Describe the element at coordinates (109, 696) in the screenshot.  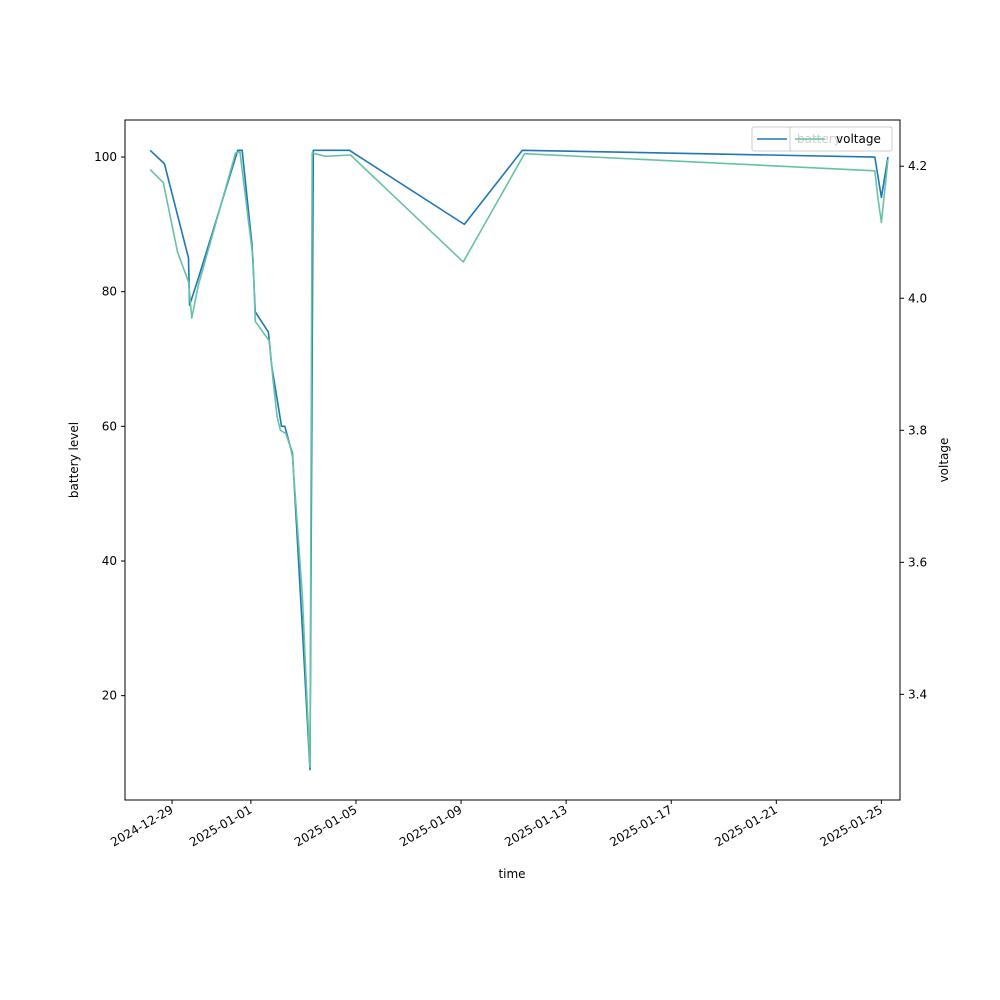
I see `left-y-tick-label: 20` at that location.